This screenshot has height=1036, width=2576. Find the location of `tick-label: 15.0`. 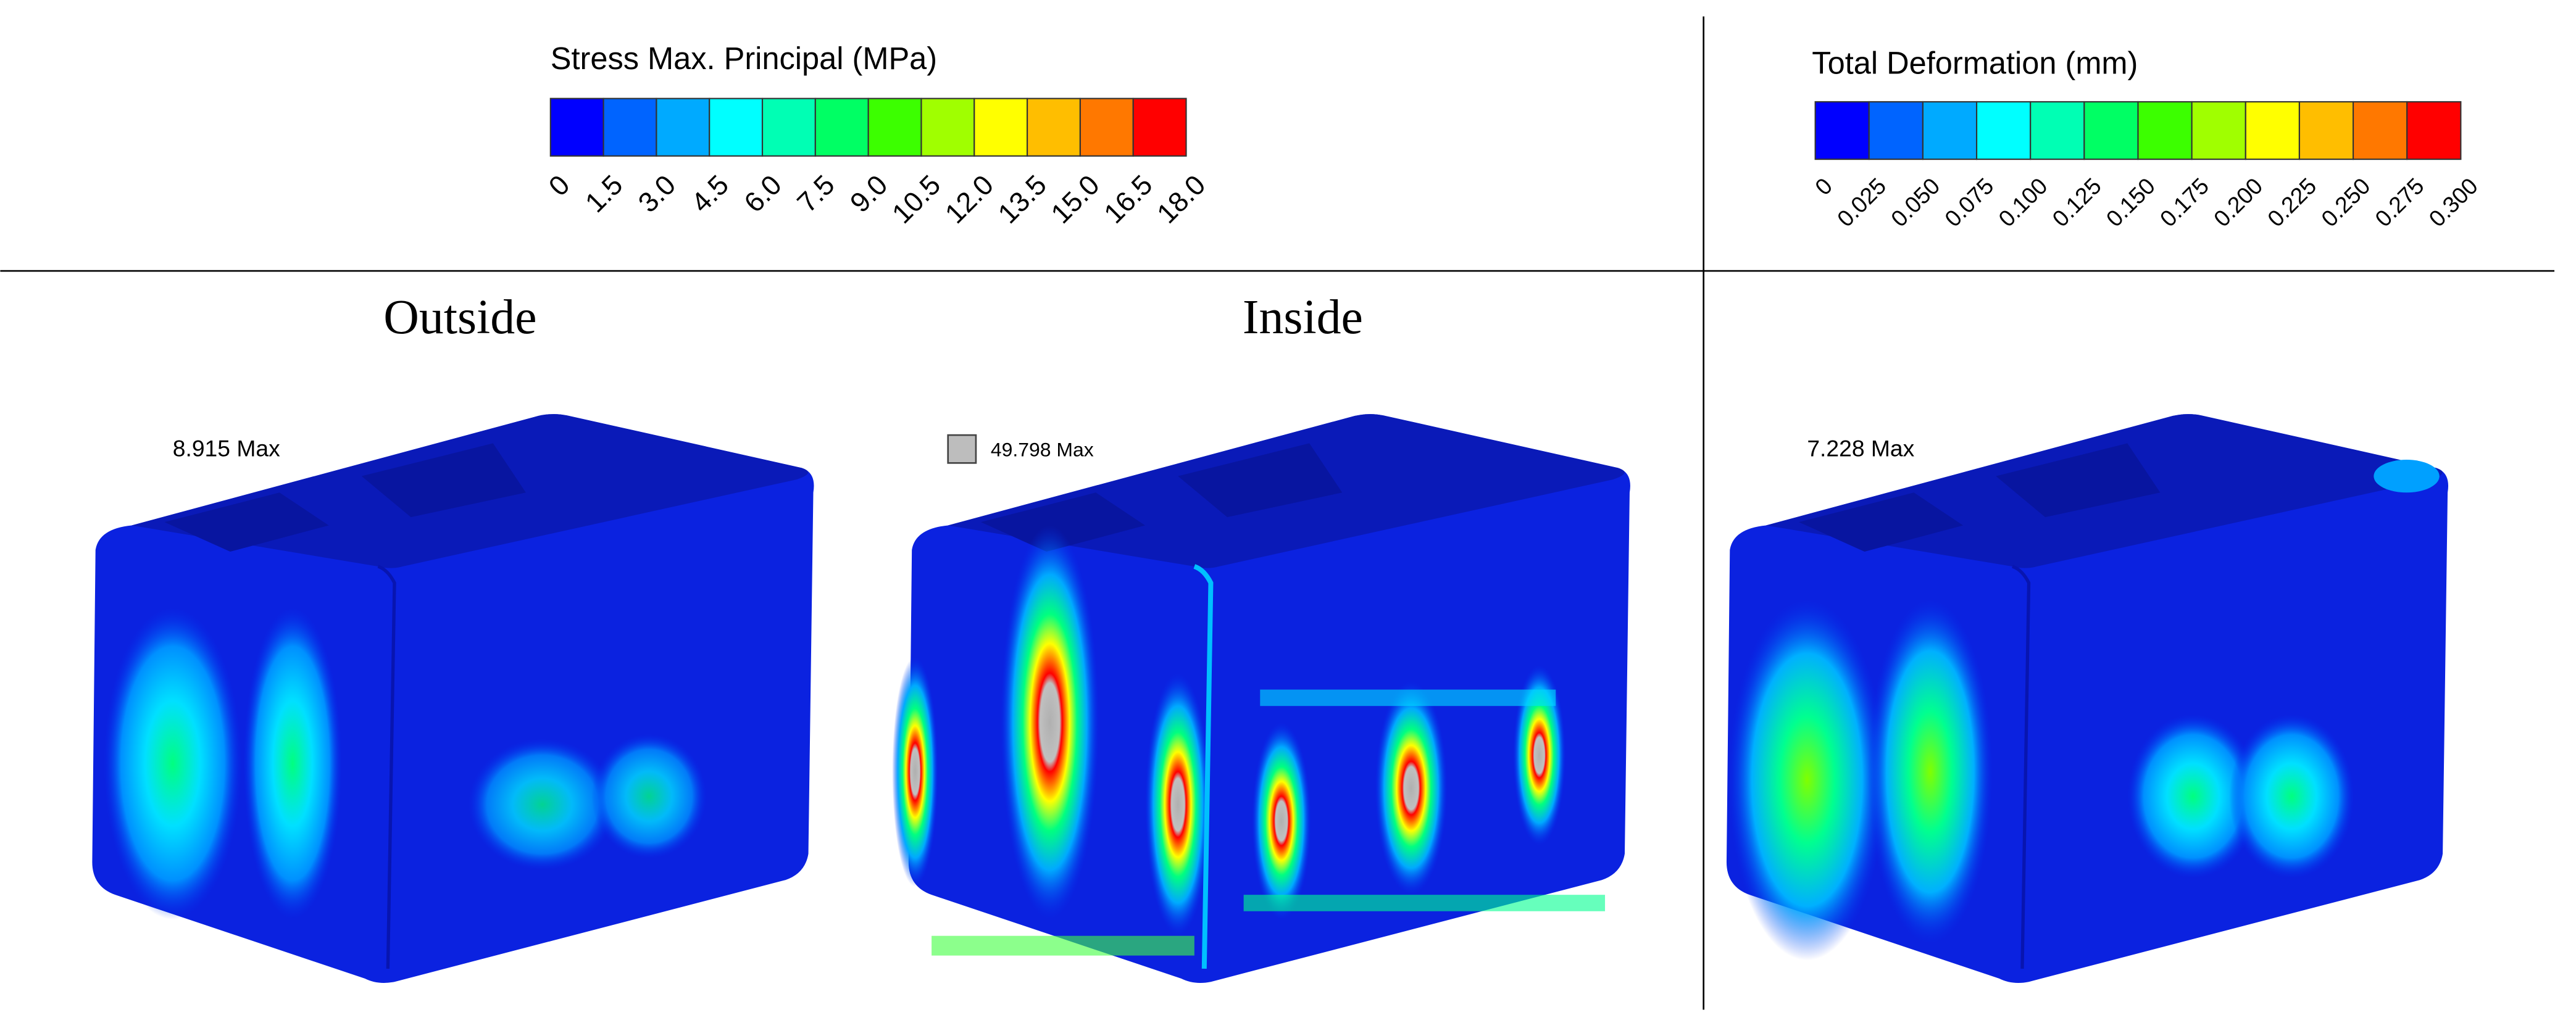

tick-label: 15.0 is located at coordinates (1075, 199).